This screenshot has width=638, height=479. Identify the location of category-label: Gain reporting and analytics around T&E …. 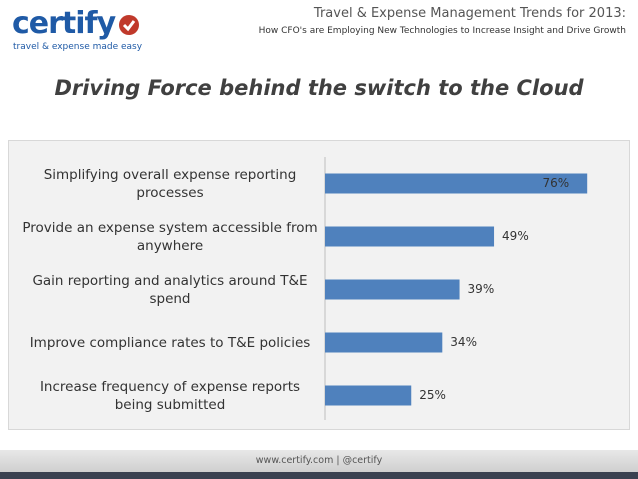
(170, 289).